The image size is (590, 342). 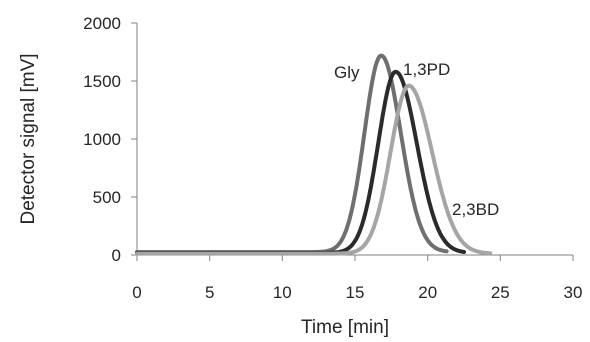 I want to click on x-axis-title: Time [min], so click(x=345, y=327).